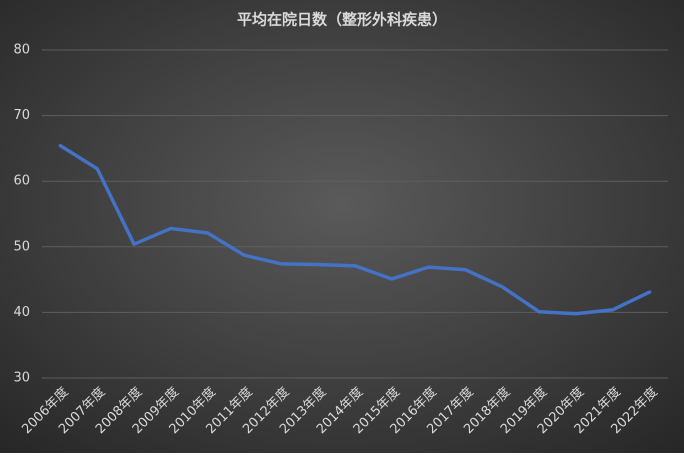  Describe the element at coordinates (21, 246) in the screenshot. I see `y-tick-label: 50` at that location.